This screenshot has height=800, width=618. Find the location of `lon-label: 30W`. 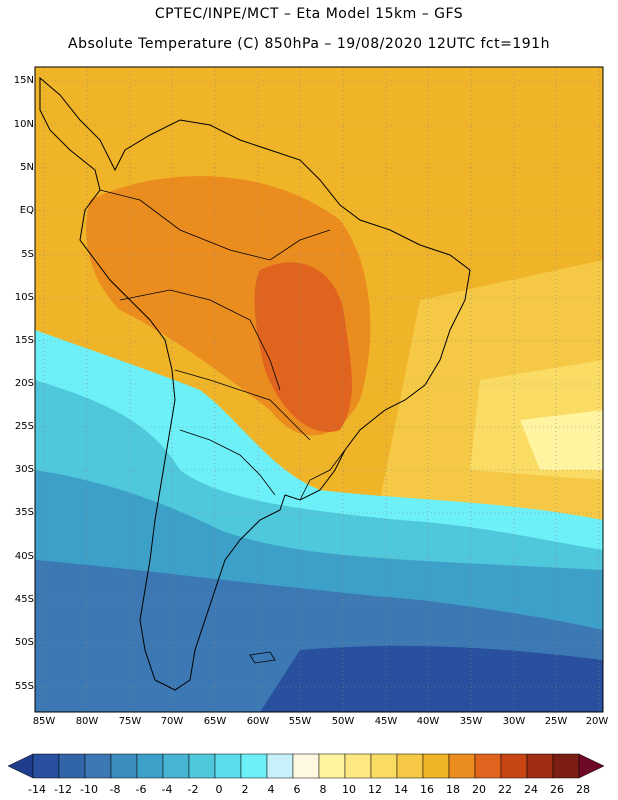

lon-label: 30W is located at coordinates (514, 721).